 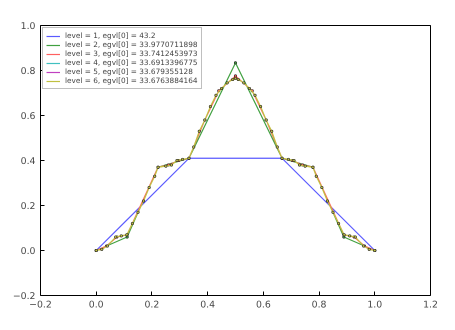 I want to click on x-tick-label: 0.8, so click(x=319, y=305).